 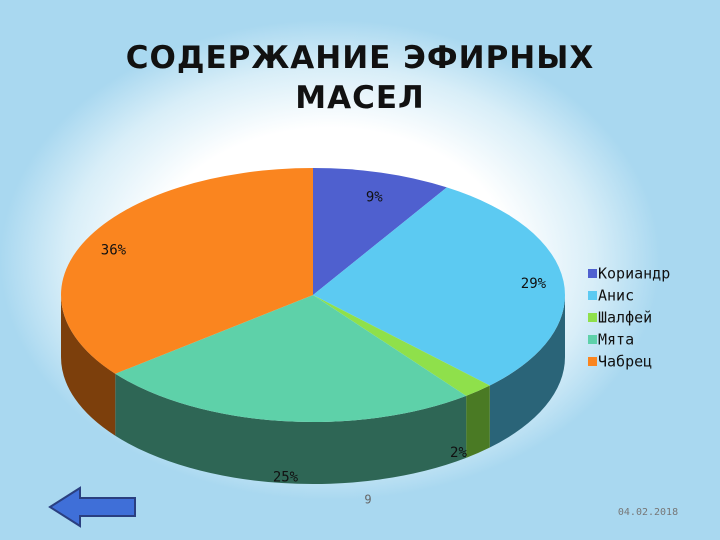 What do you see at coordinates (360, 78) in the screenshot?
I see `chart-title: СОДЕРЖАНИЕ ЭФИРНЫХ МАСЕЛ` at bounding box center [360, 78].